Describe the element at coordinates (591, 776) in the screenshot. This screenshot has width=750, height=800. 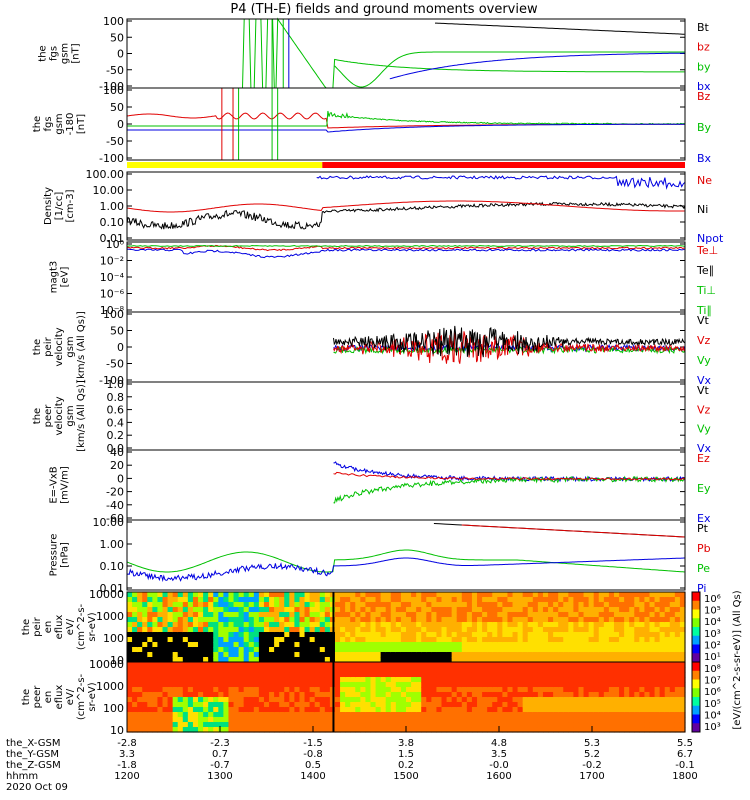
I see `x-row-value: 1700` at that location.